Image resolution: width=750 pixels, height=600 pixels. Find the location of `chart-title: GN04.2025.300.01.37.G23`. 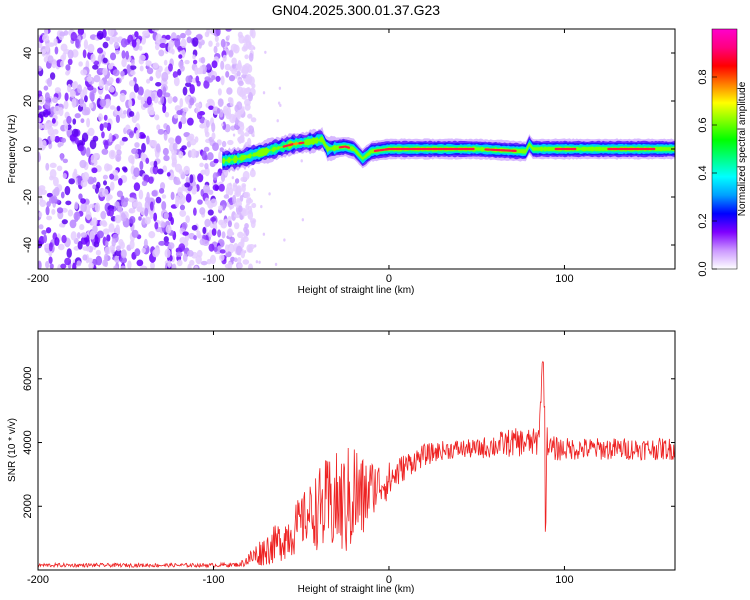

chart-title: GN04.2025.300.01.37.G23 is located at coordinates (356, 10).